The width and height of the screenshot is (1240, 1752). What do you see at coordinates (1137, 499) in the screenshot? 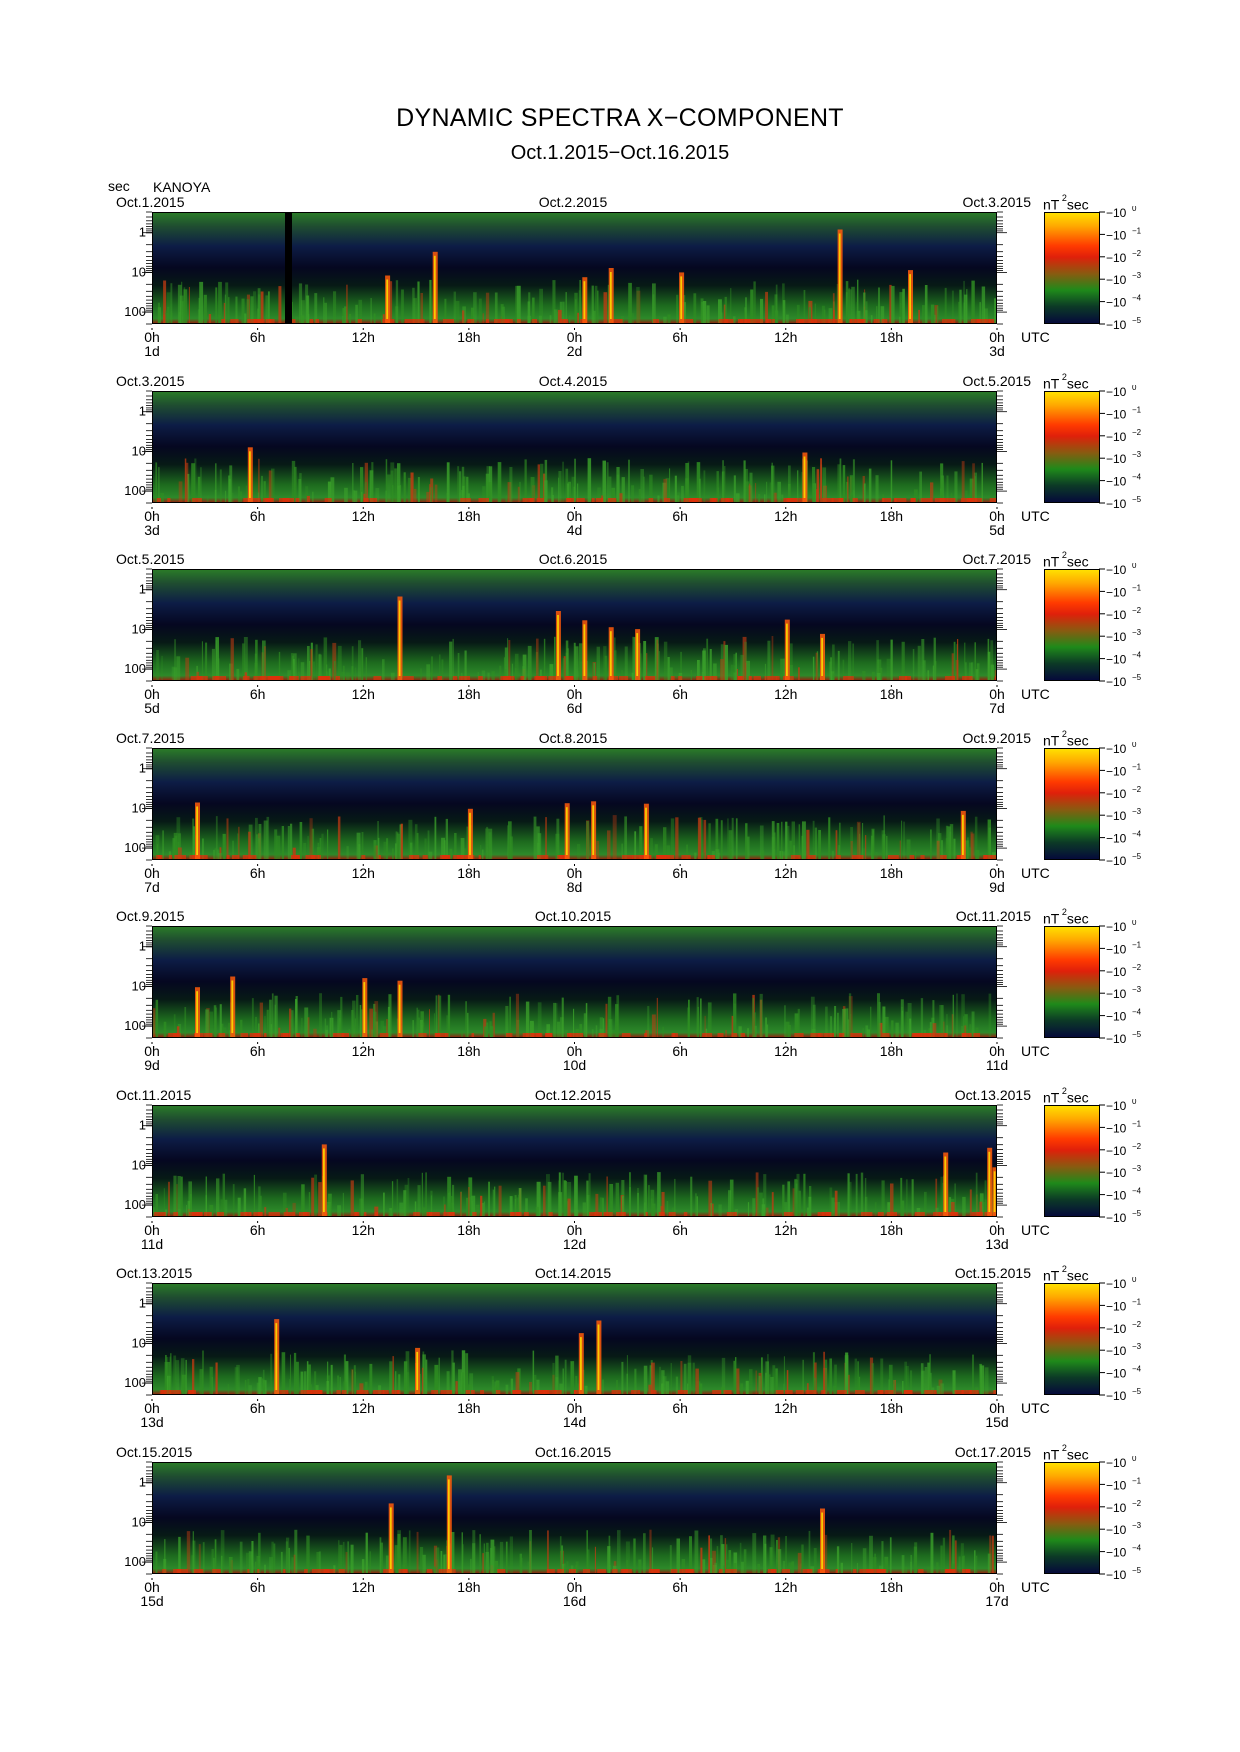
I see `colorbar-tick-exponent: −5` at bounding box center [1137, 499].